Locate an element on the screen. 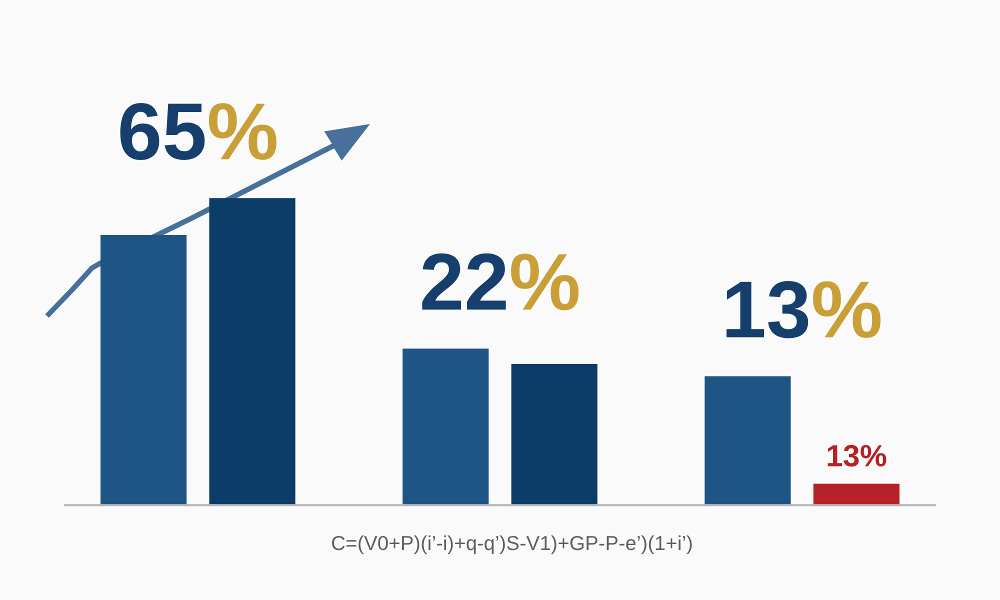 Image resolution: width=1000 pixels, height=600 pixels. annotation: 22% is located at coordinates (500, 281).